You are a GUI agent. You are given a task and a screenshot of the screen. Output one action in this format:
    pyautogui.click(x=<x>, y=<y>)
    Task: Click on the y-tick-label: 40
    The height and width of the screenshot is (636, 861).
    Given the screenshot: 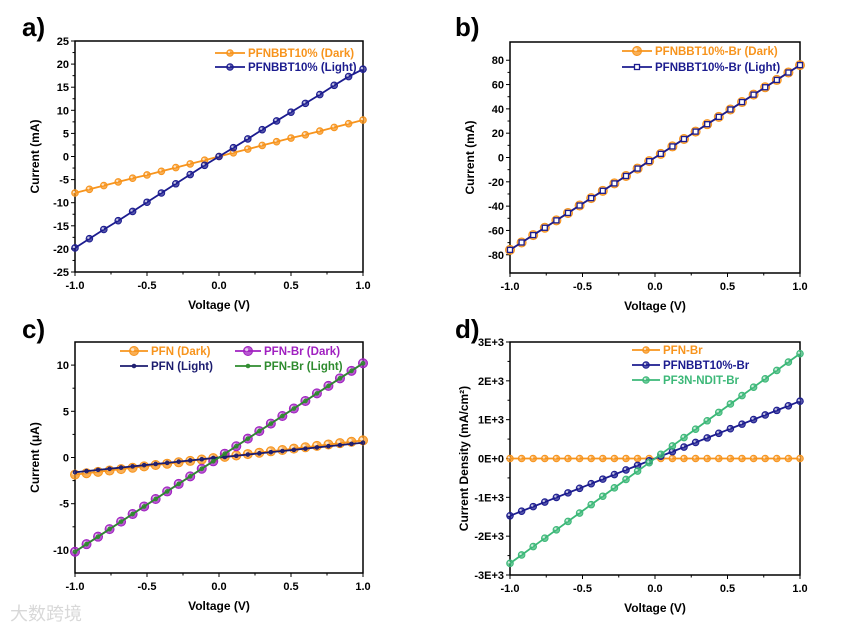 What is the action you would take?
    pyautogui.click(x=498, y=110)
    